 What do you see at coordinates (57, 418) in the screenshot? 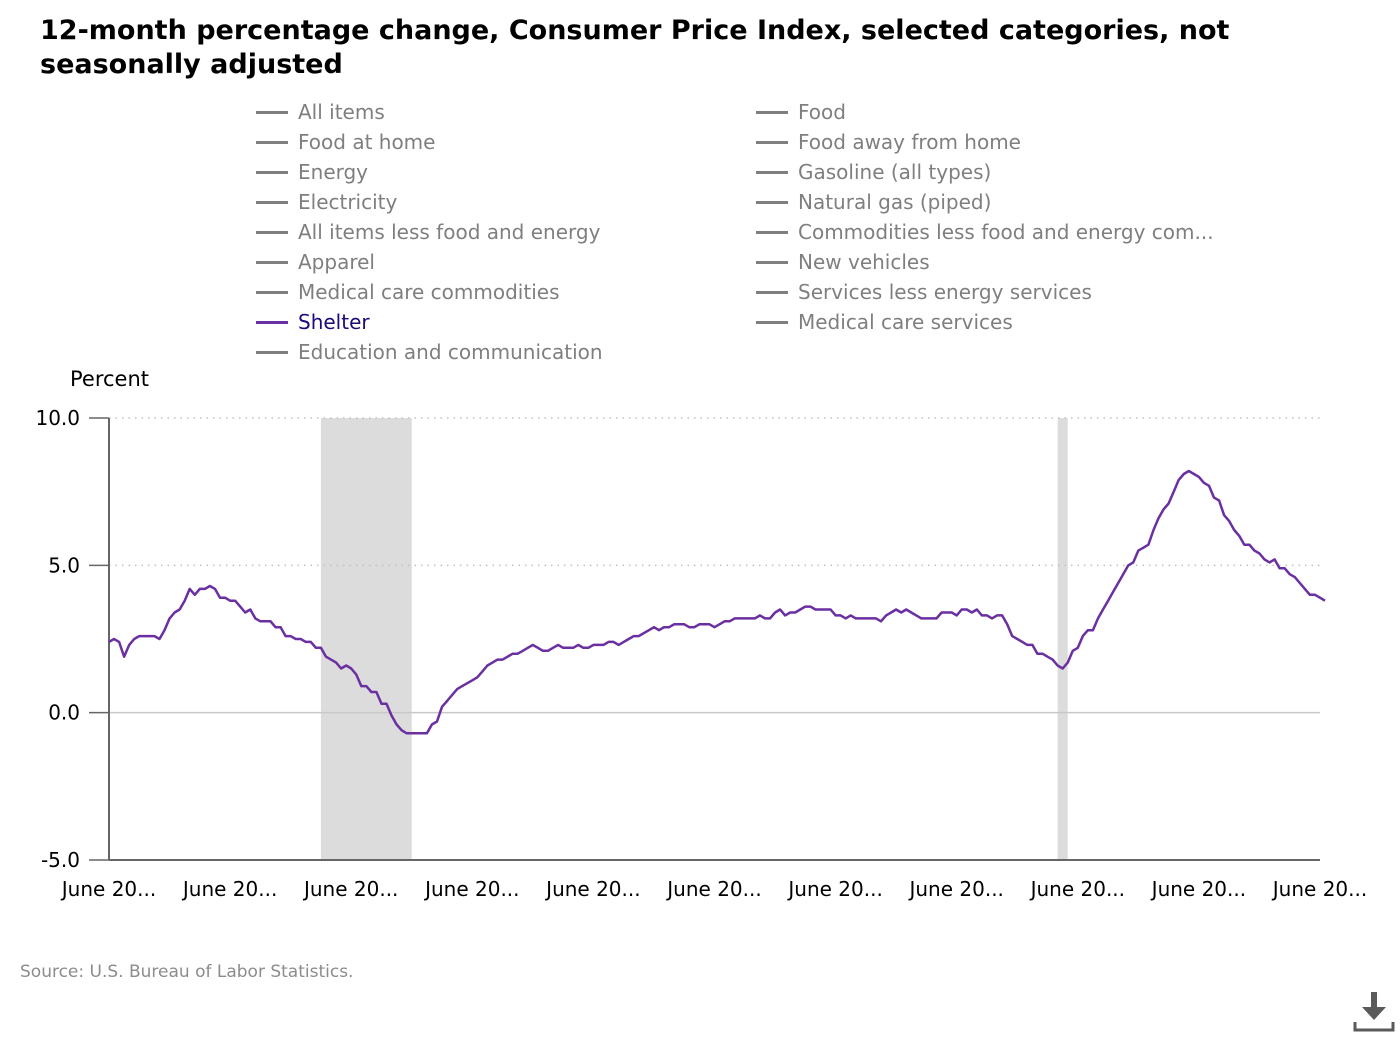
I see `y-tick-label: 10.0` at bounding box center [57, 418].